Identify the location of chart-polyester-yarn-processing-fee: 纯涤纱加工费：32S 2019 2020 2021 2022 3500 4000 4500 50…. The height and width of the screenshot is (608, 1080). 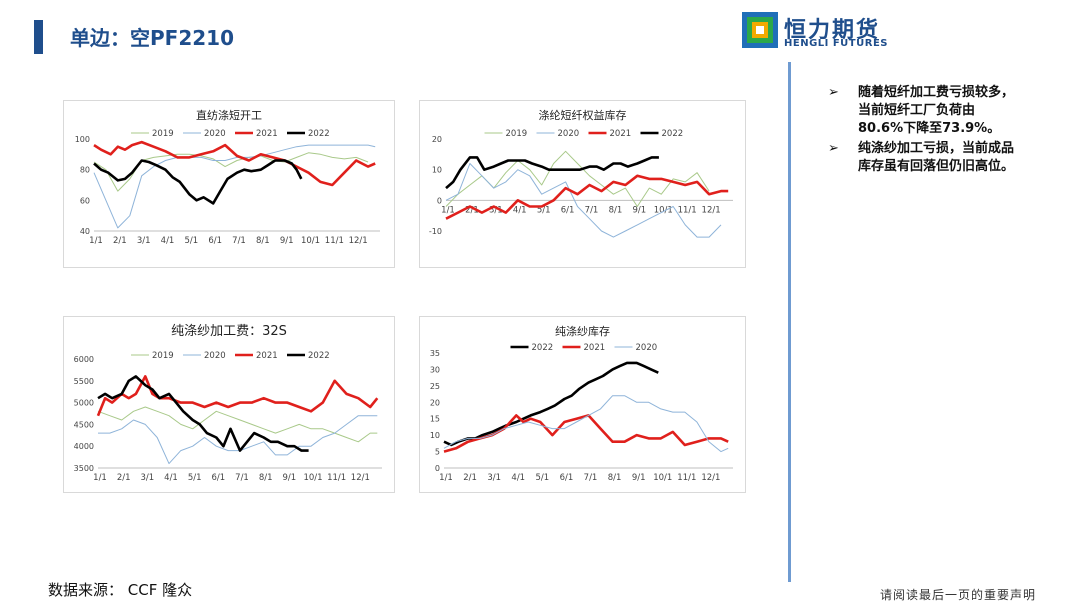
(229, 404).